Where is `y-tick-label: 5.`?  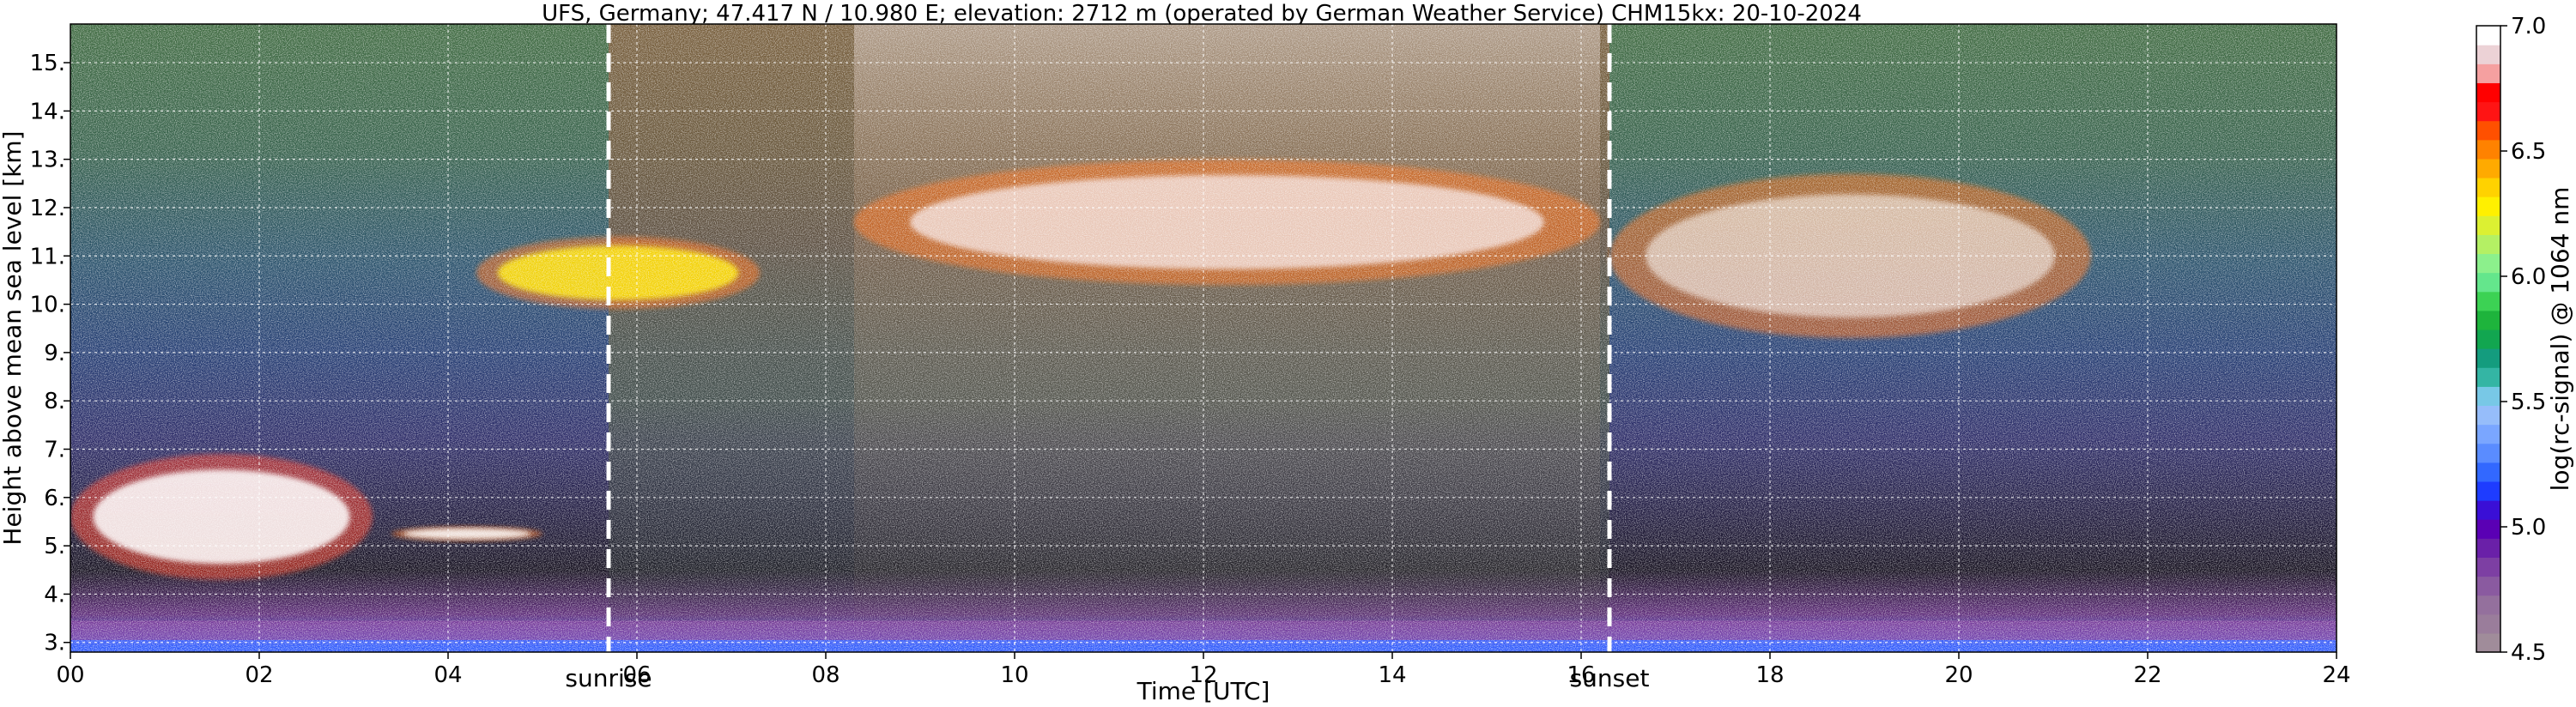 y-tick-label: 5. is located at coordinates (54, 546).